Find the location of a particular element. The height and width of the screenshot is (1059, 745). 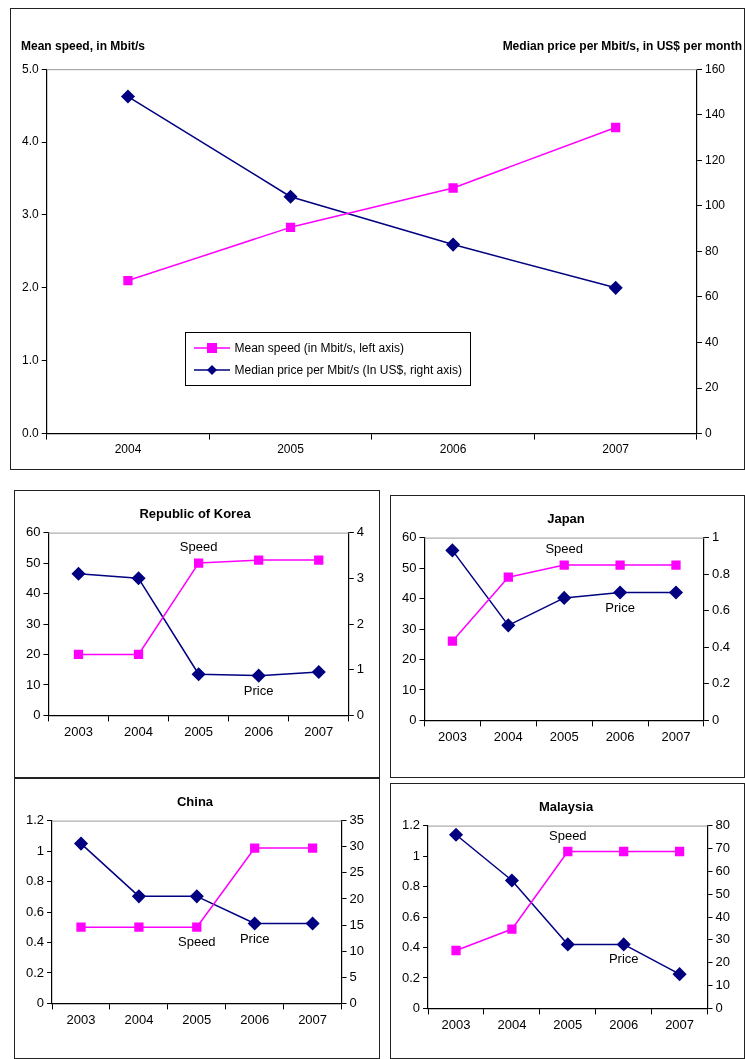

y-tick-label: 20 is located at coordinates (409, 659).